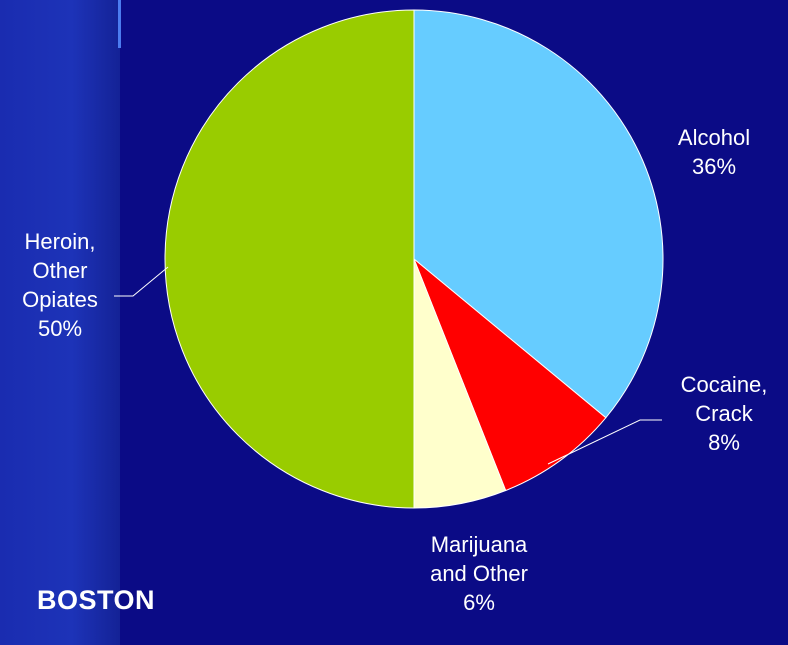  Describe the element at coordinates (119, 24) in the screenshot. I see `decorative-accent-line` at that location.